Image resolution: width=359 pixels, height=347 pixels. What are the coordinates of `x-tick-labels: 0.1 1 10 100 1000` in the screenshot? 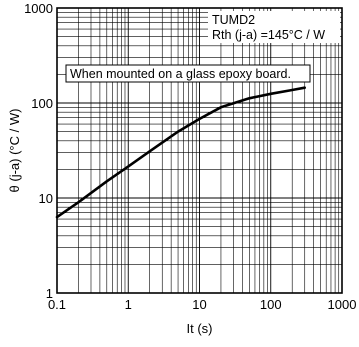 It's located at (202, 304).